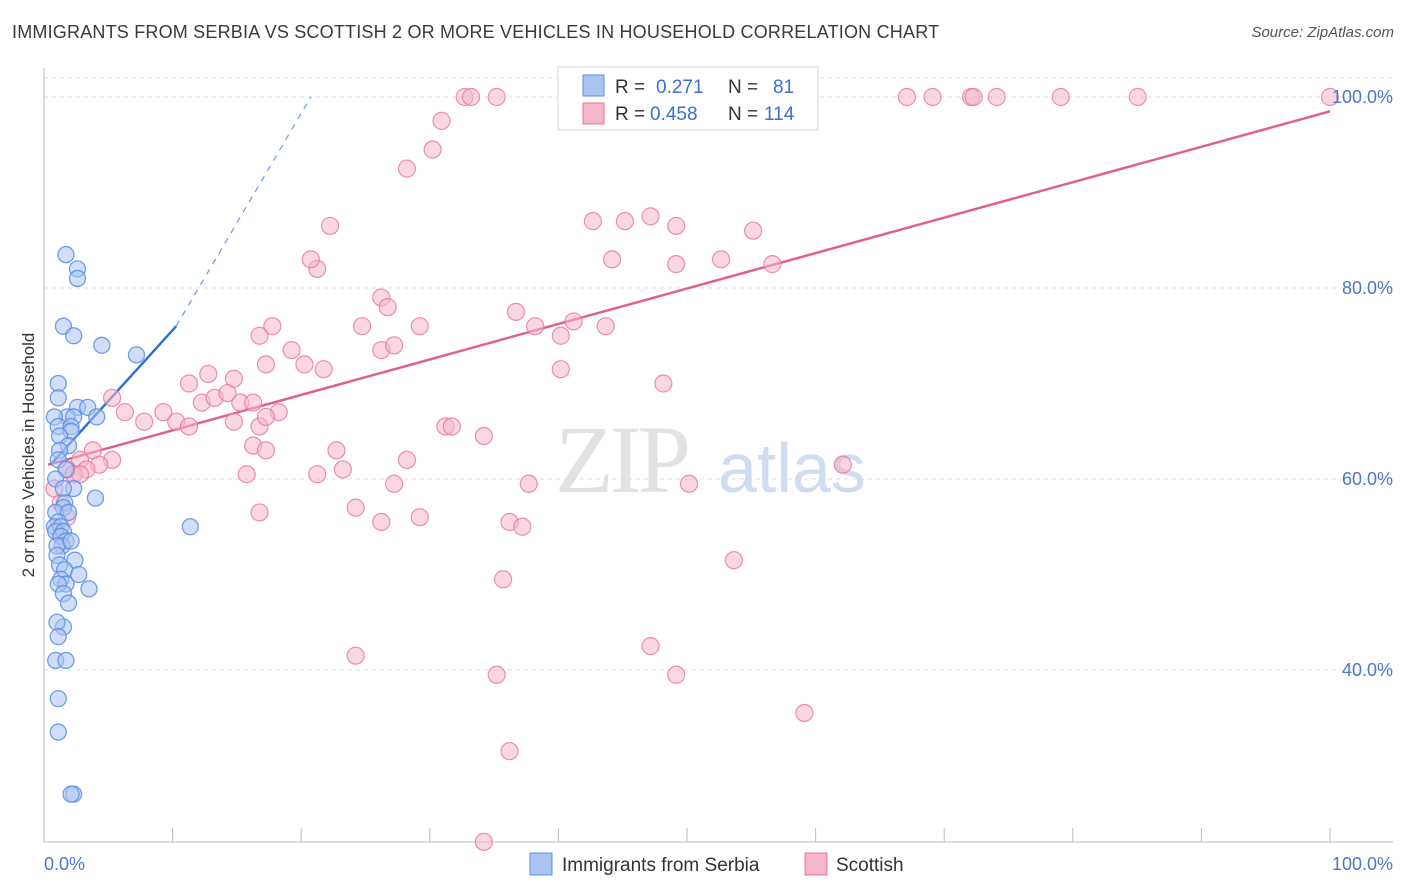 The image size is (1406, 892). Describe the element at coordinates (28, 455) in the screenshot. I see `y-axis-title: 2 or more Vehicles in Household` at that location.